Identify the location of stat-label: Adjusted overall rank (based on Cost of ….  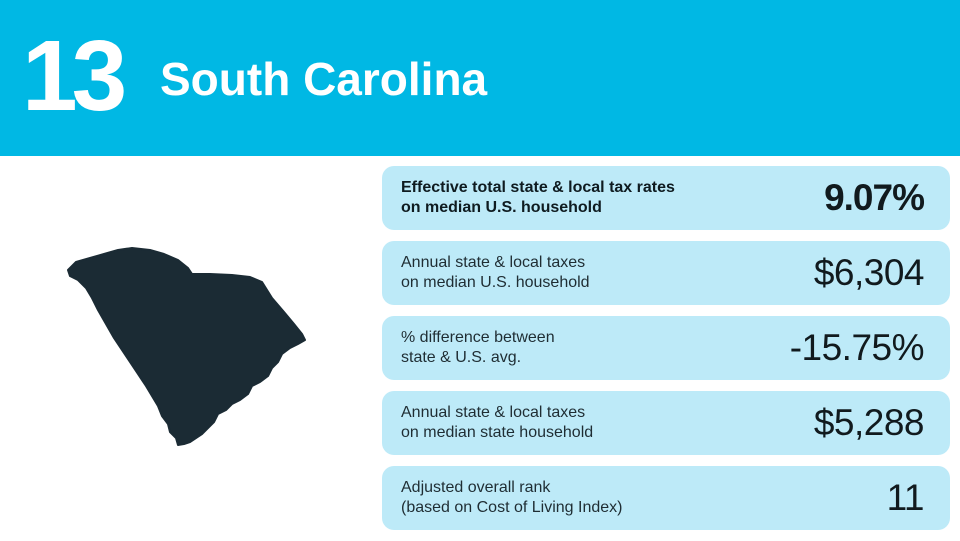
(566, 498).